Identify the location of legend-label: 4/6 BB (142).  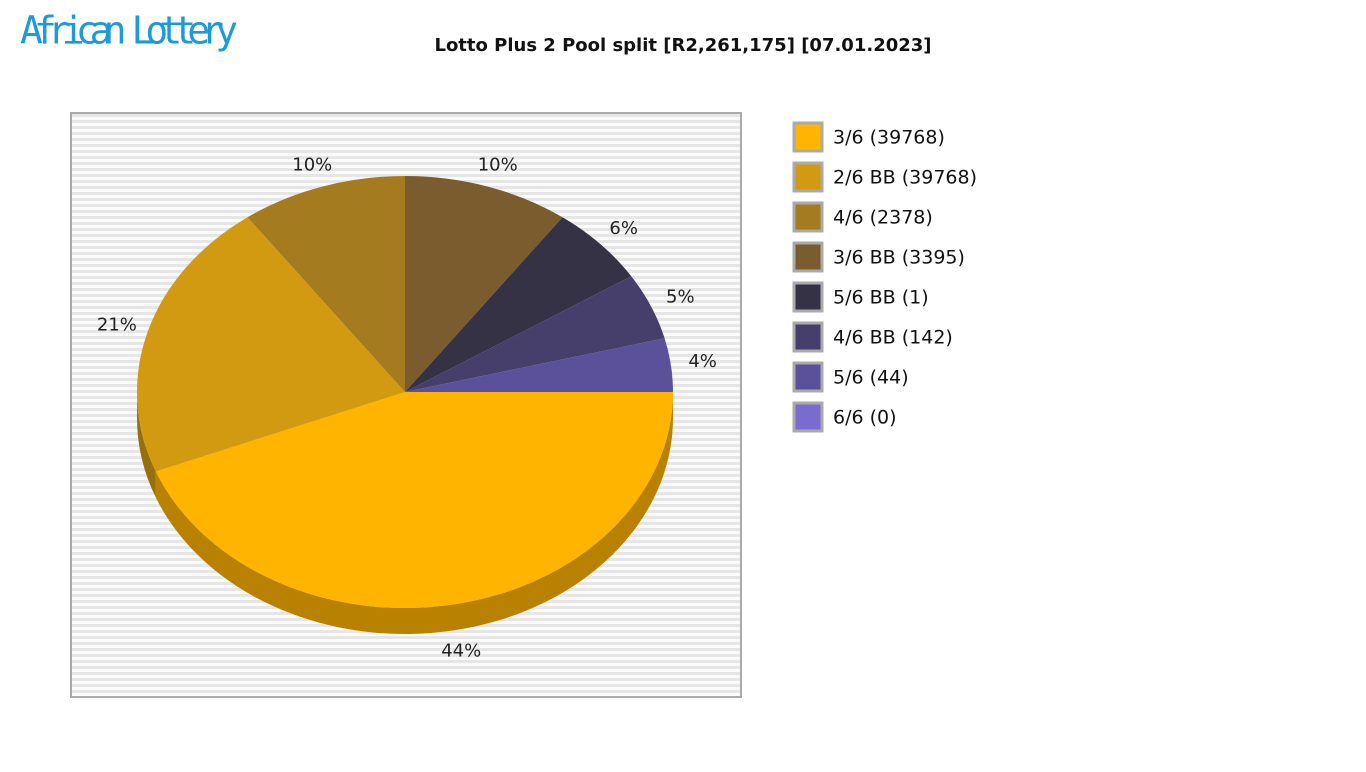
(893, 338).